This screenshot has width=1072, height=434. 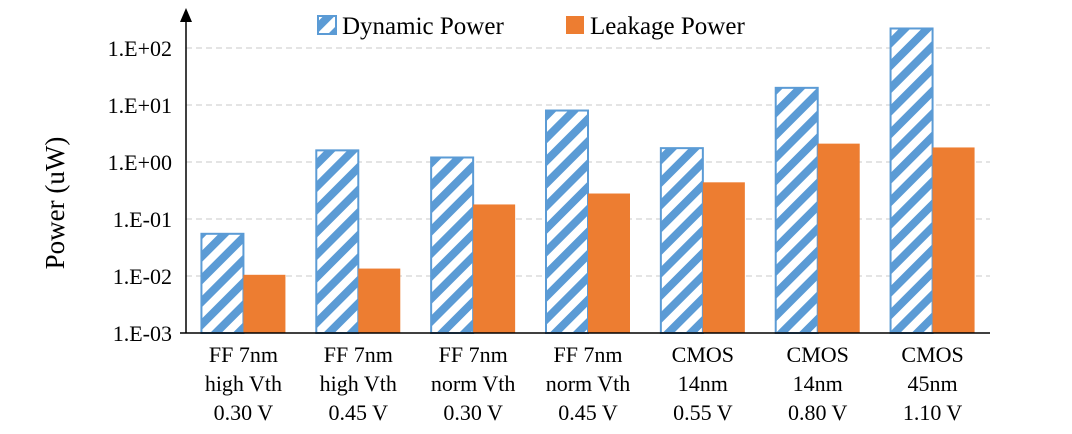 What do you see at coordinates (818, 383) in the screenshot?
I see `x-category-label: CMOS 14nm 0.80 V` at bounding box center [818, 383].